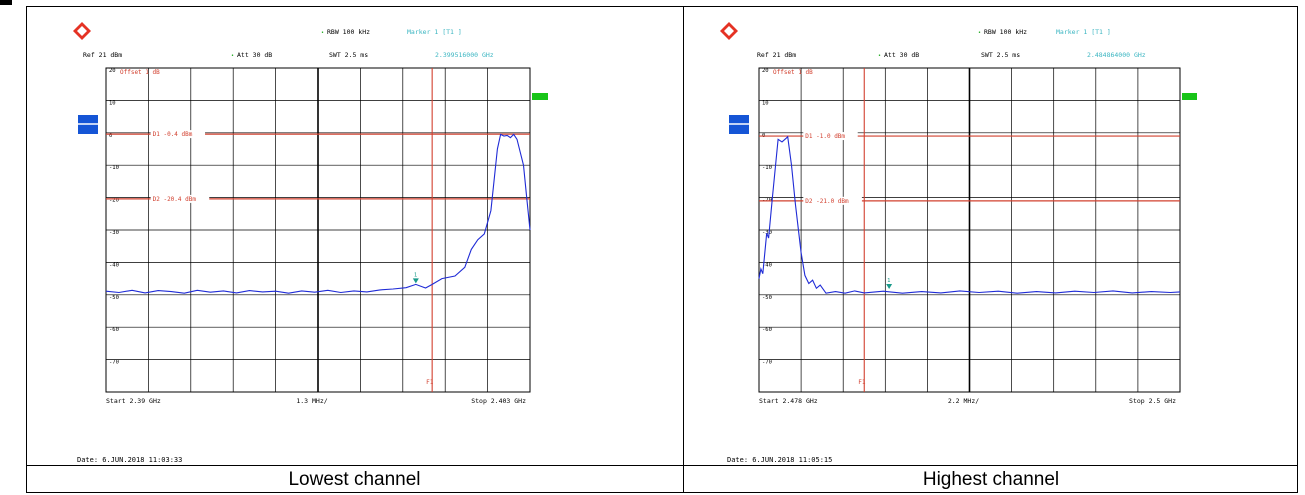 This screenshot has width=1305, height=495. Describe the element at coordinates (1116, 55) in the screenshot. I see `marker-frequency-label: 2.484864000 GHz` at that location.